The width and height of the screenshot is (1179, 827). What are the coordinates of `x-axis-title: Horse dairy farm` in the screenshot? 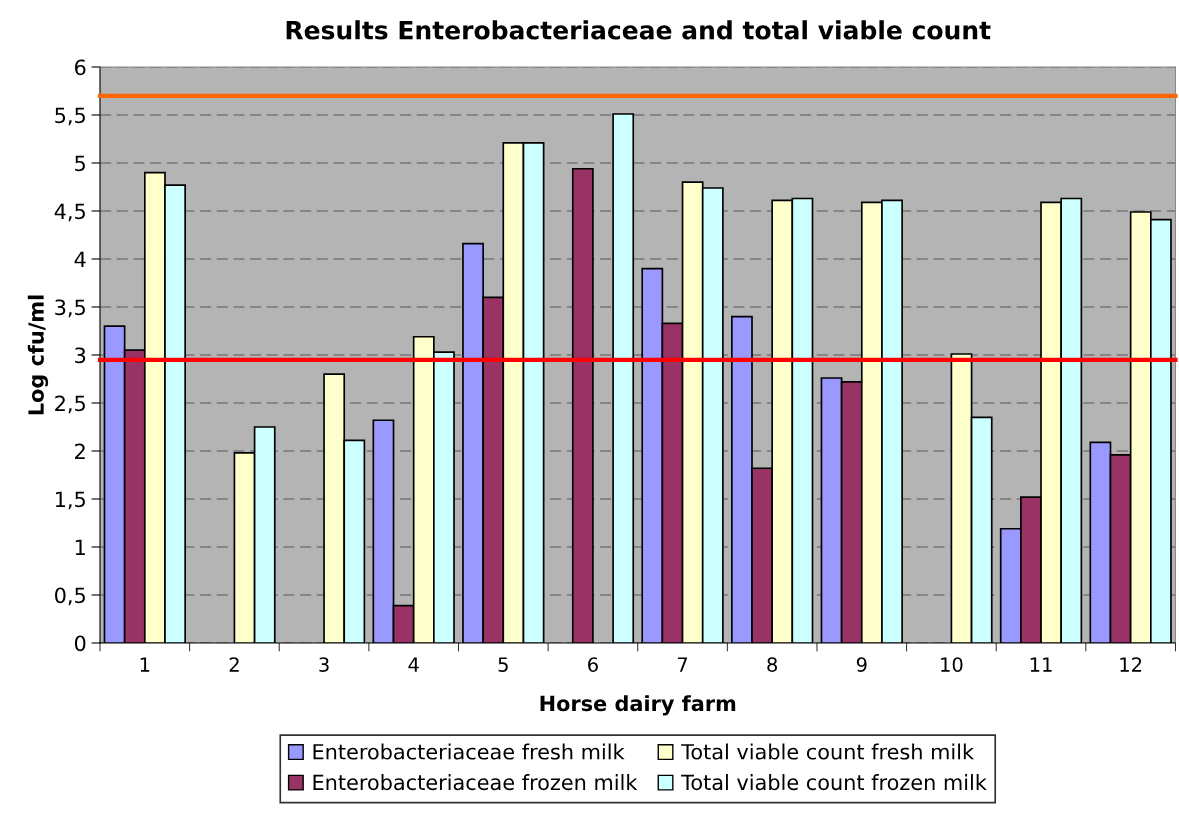 It's located at (638, 705).